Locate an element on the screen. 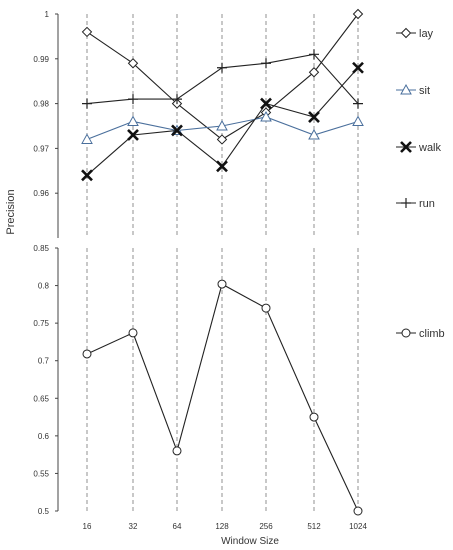 The width and height of the screenshot is (453, 550). legend-item-run: run is located at coordinates (415, 204).